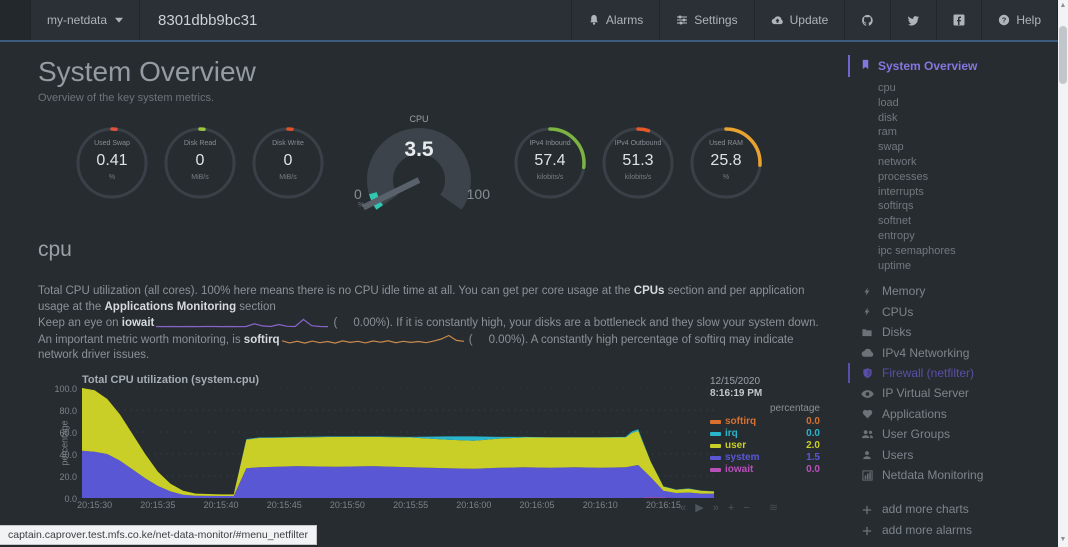 Image resolution: width=1068 pixels, height=547 pixels. I want to click on gauge-disk-write: Disk Write 0 MiB/s, so click(288, 164).